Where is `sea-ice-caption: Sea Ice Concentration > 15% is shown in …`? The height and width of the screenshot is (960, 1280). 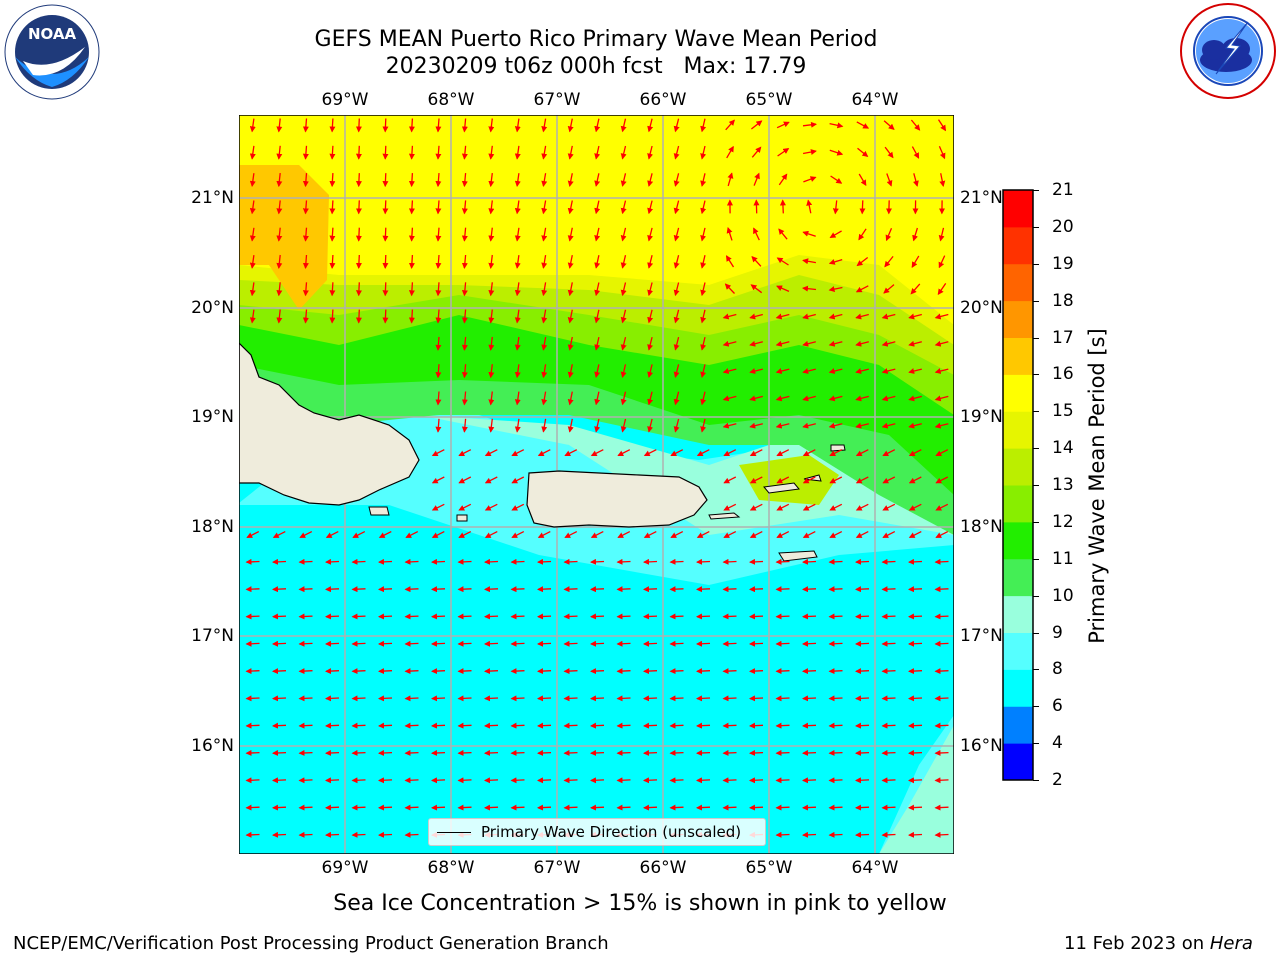
sea-ice-caption: Sea Ice Concentration > 15% is shown in … is located at coordinates (640, 903).